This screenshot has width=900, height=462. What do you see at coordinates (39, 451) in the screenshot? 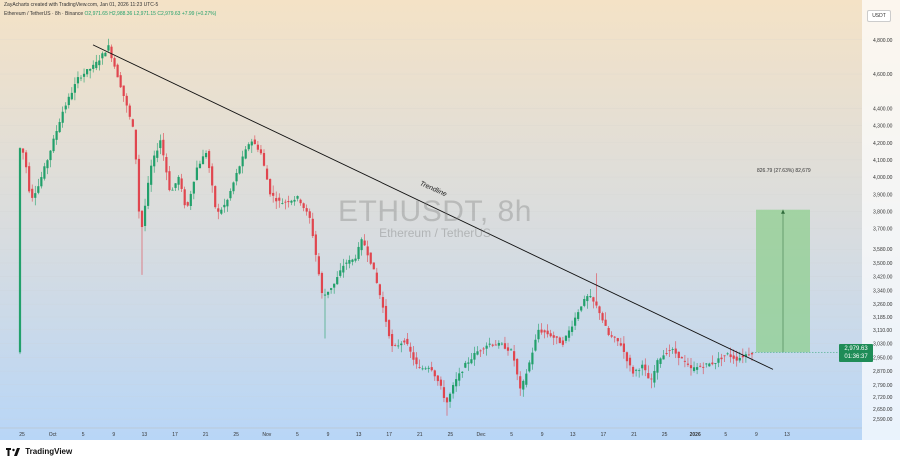
I see `tradingview-logo: TradingView` at bounding box center [39, 451].